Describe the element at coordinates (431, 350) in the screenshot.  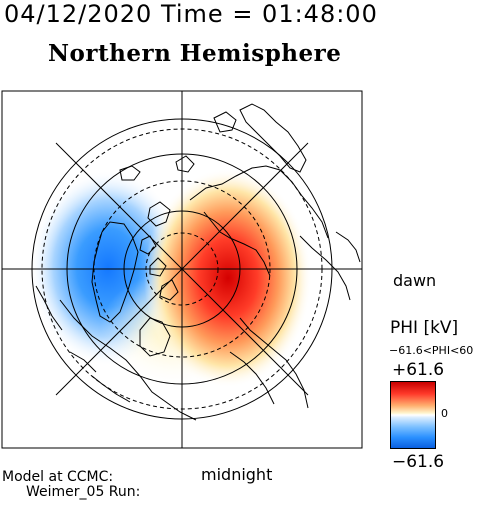
I see `colorbar-range-label: −61.6<PHI<60` at that location.